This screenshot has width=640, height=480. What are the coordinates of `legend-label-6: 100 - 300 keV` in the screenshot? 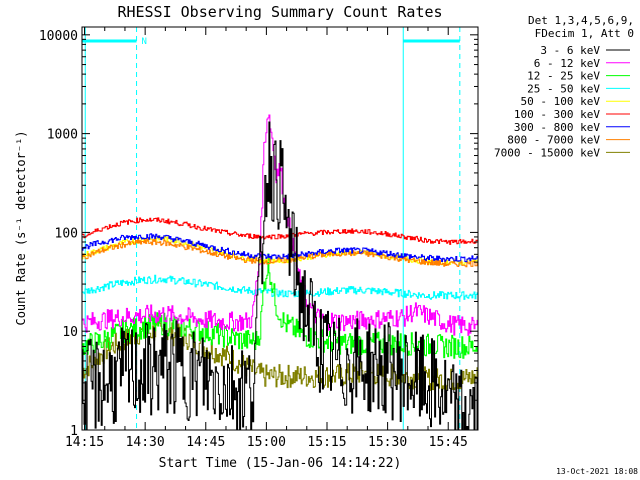 It's located at (557, 114).